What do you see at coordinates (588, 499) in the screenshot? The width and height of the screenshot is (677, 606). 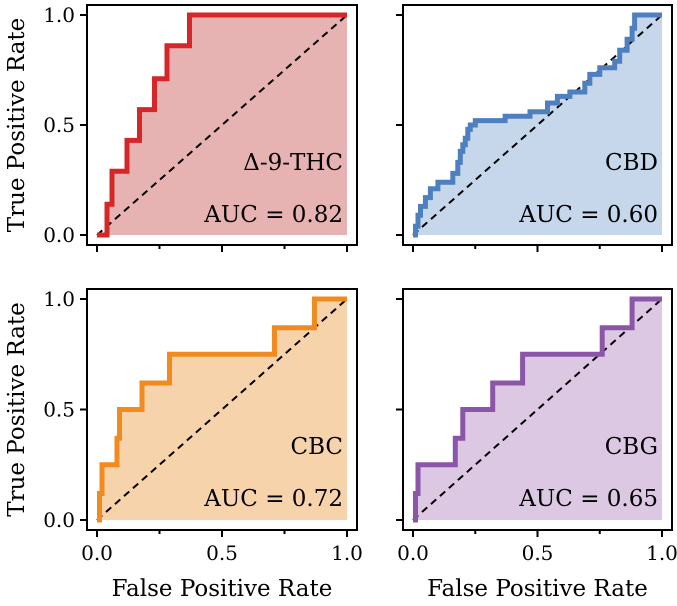 I see `panel-auc-label: AUC = 0.65` at bounding box center [588, 499].